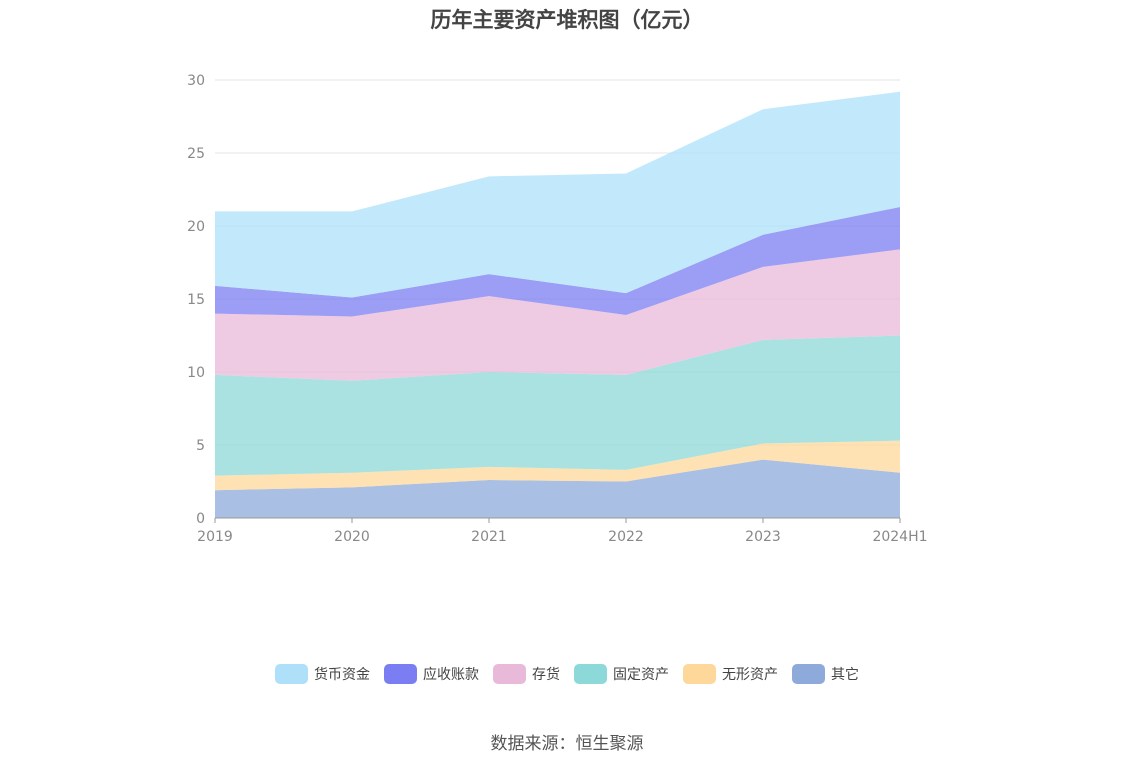 This screenshot has height=766, width=1134. I want to click on legend-label: 货币资金, so click(342, 675).